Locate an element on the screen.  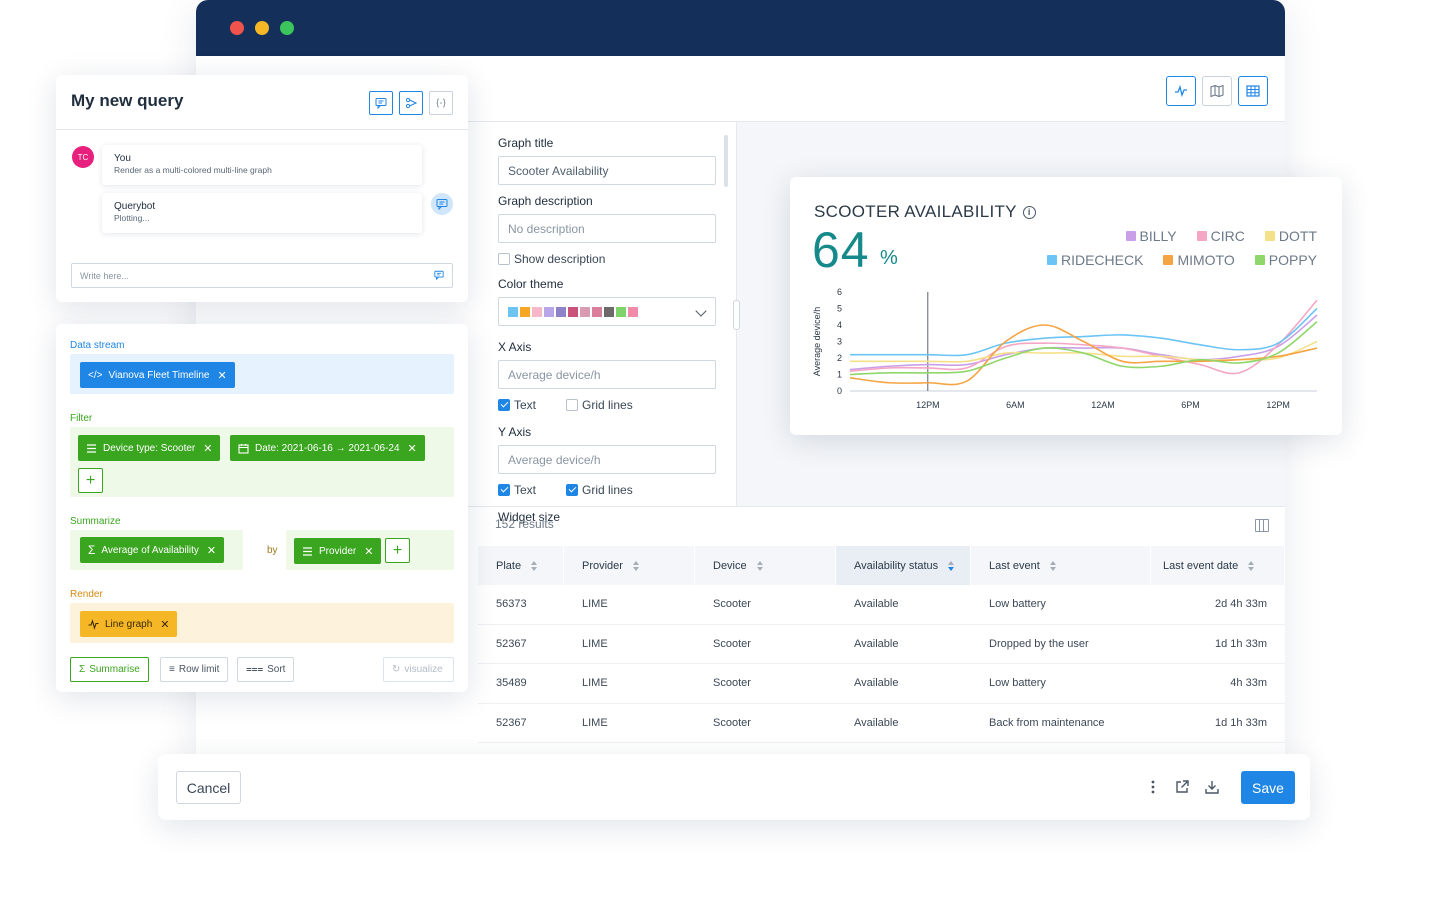
color-theme-label: Color theme is located at coordinates (531, 284).